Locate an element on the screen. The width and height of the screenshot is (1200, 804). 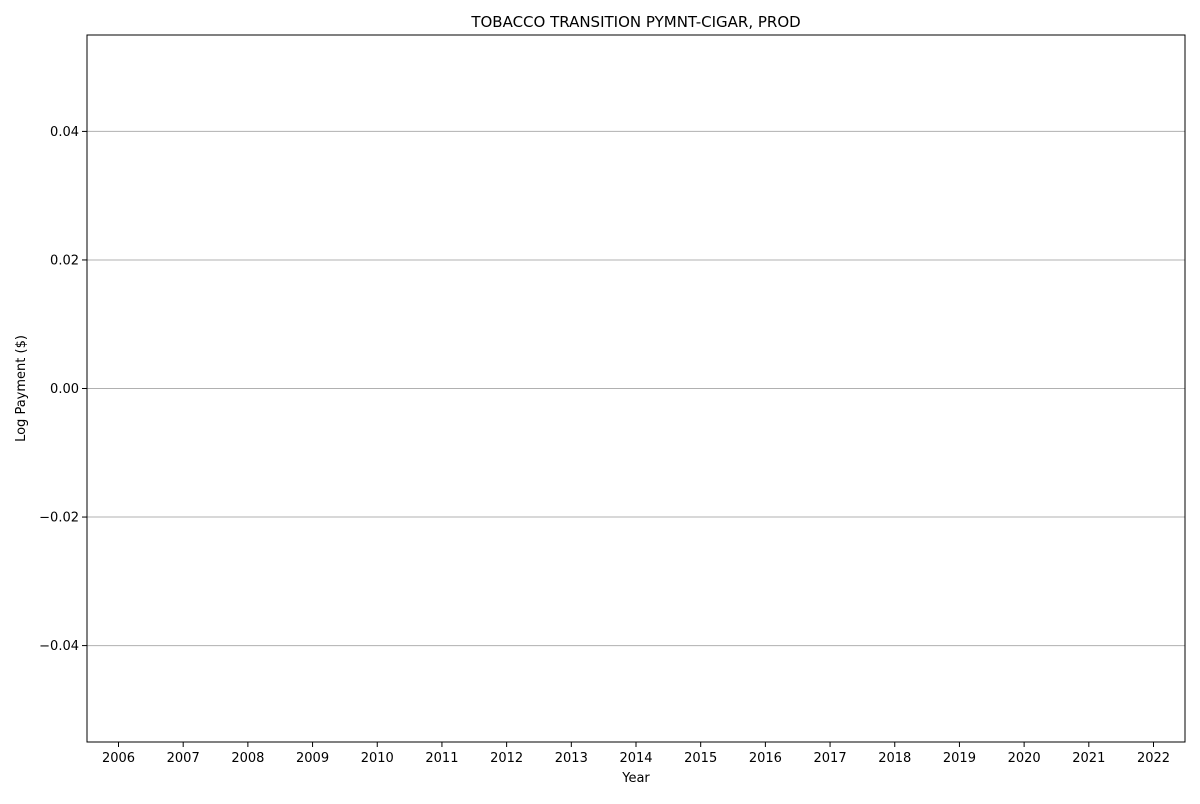
y-tick-label: 0.04 is located at coordinates (64, 132).